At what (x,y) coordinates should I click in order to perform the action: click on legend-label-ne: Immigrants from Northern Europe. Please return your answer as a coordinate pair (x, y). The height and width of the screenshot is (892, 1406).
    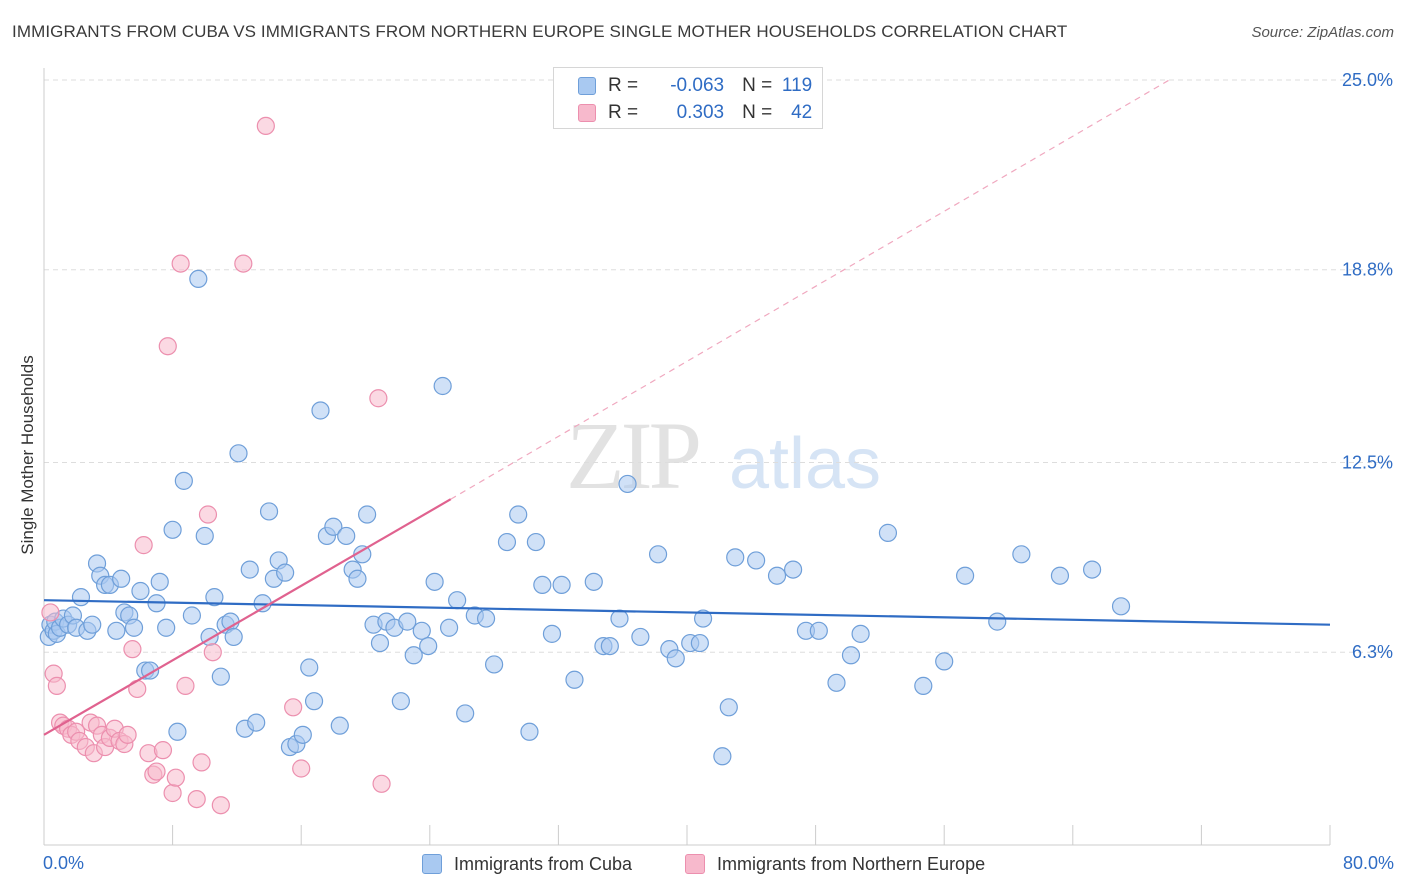
    Looking at the image, I should click on (851, 863).